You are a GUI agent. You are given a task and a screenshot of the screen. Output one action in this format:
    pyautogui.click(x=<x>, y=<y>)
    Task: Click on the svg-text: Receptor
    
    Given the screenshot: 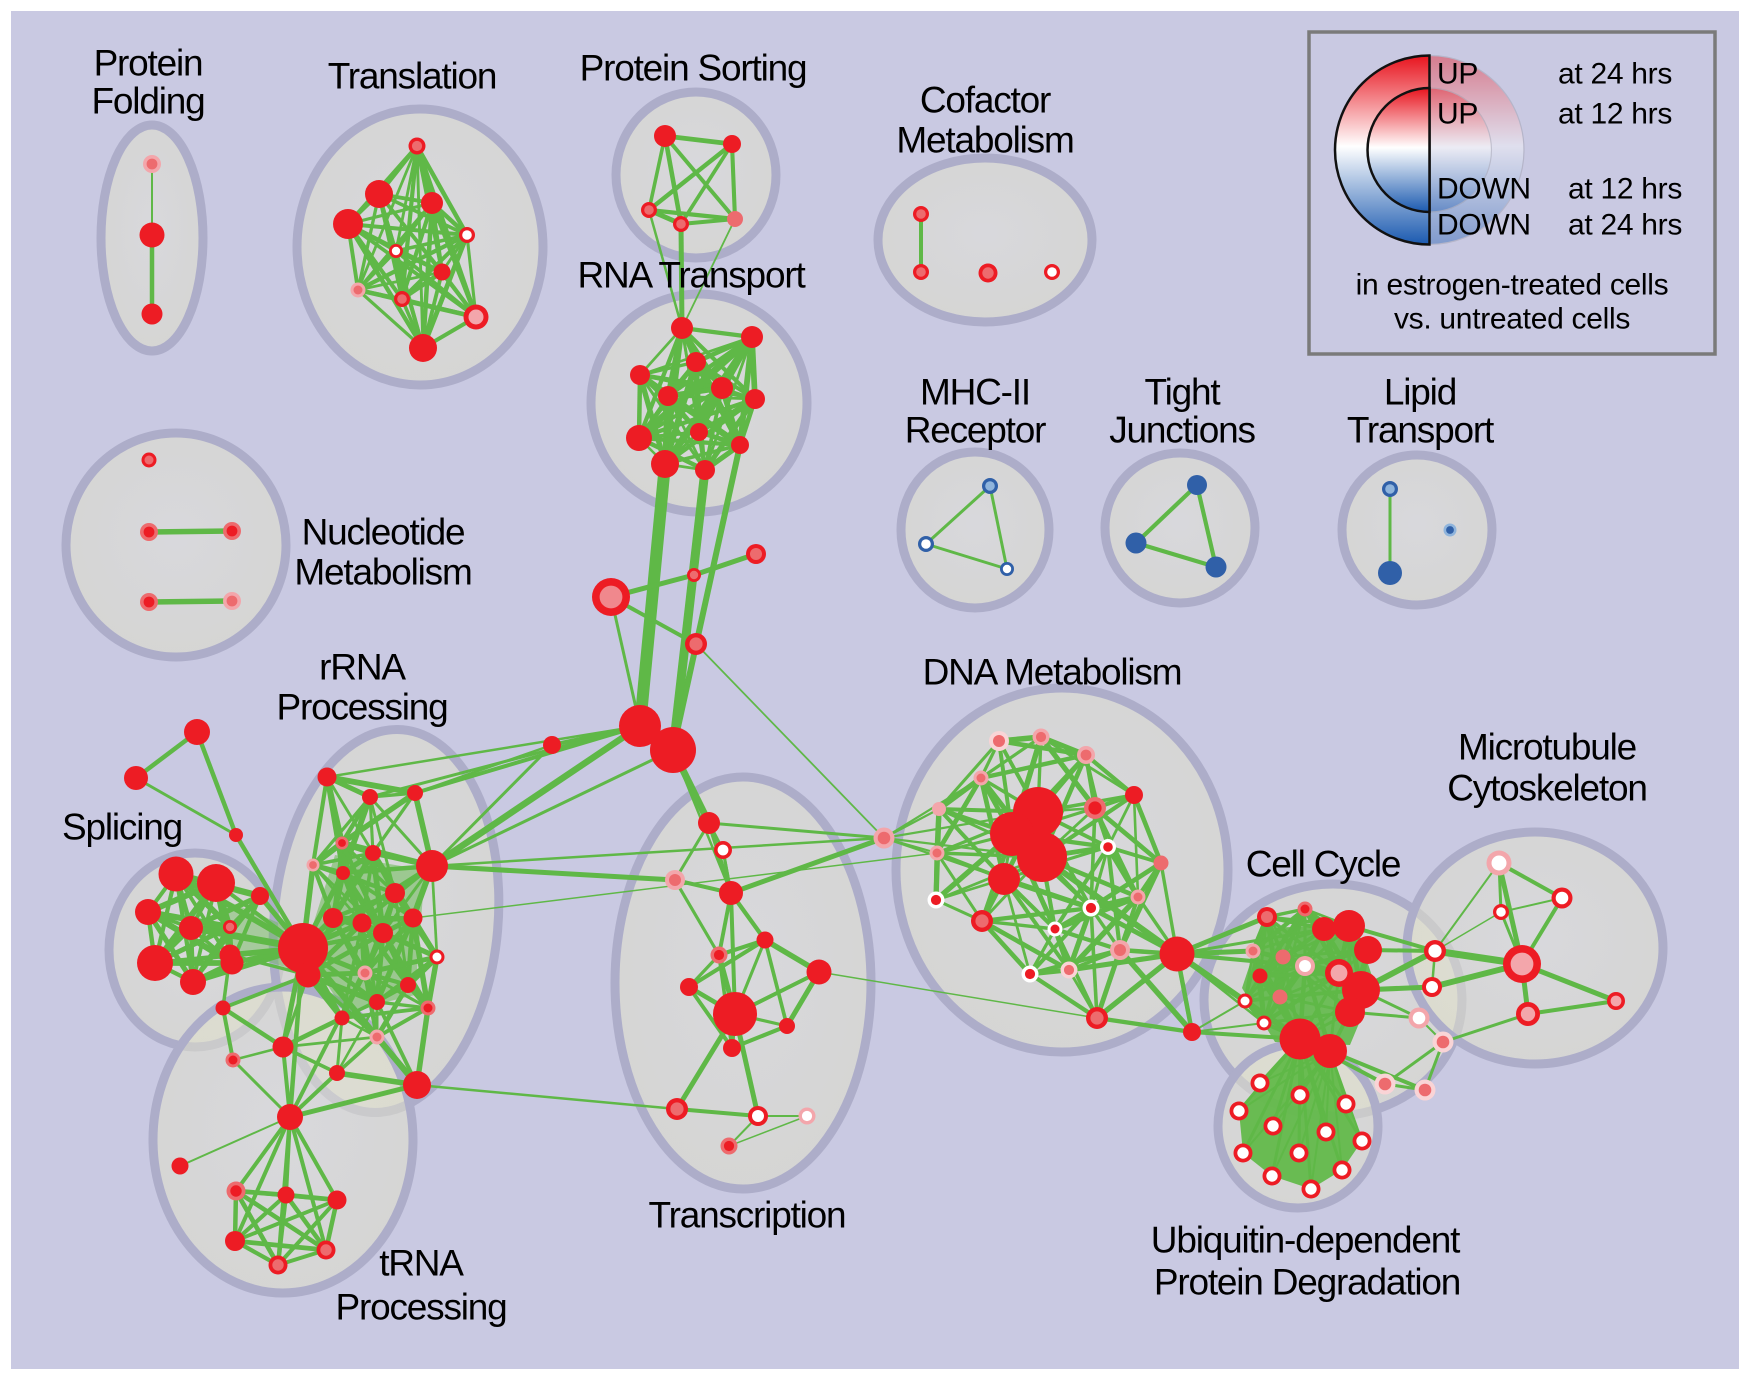 What is the action you would take?
    pyautogui.click(x=975, y=430)
    